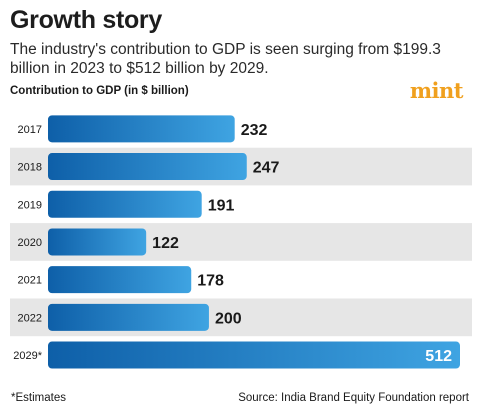 This screenshot has height=413, width=489. I want to click on category-label: 2017, so click(30, 130).